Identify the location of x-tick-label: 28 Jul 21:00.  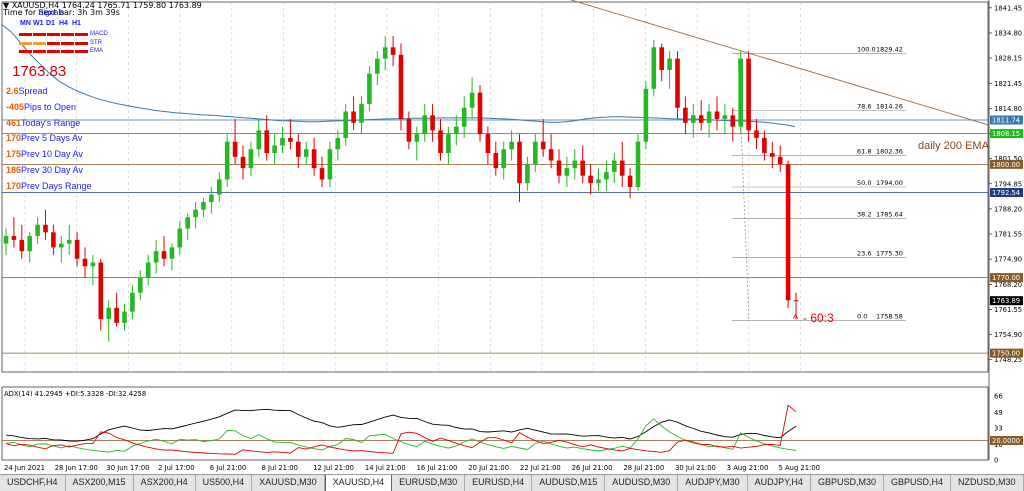
(643, 468).